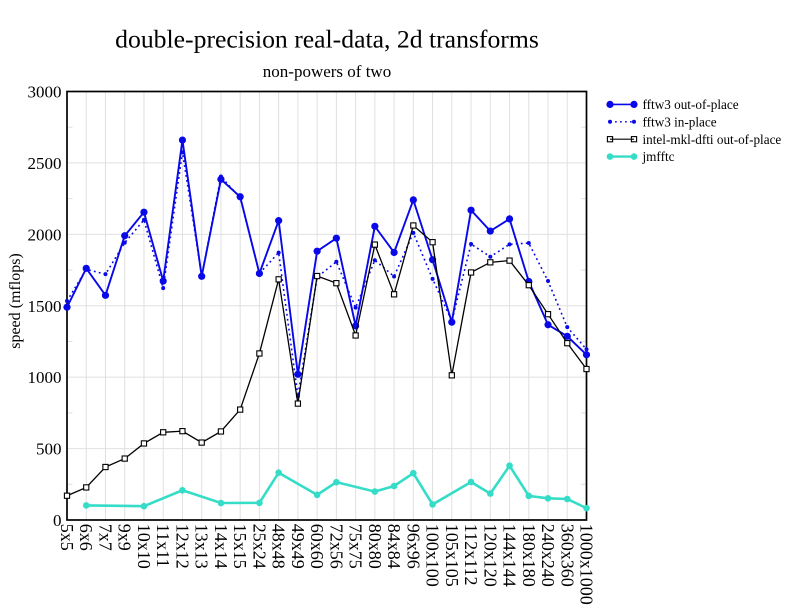 This screenshot has width=792, height=612. What do you see at coordinates (510, 555) in the screenshot?
I see `svg-text: 144x144` at bounding box center [510, 555].